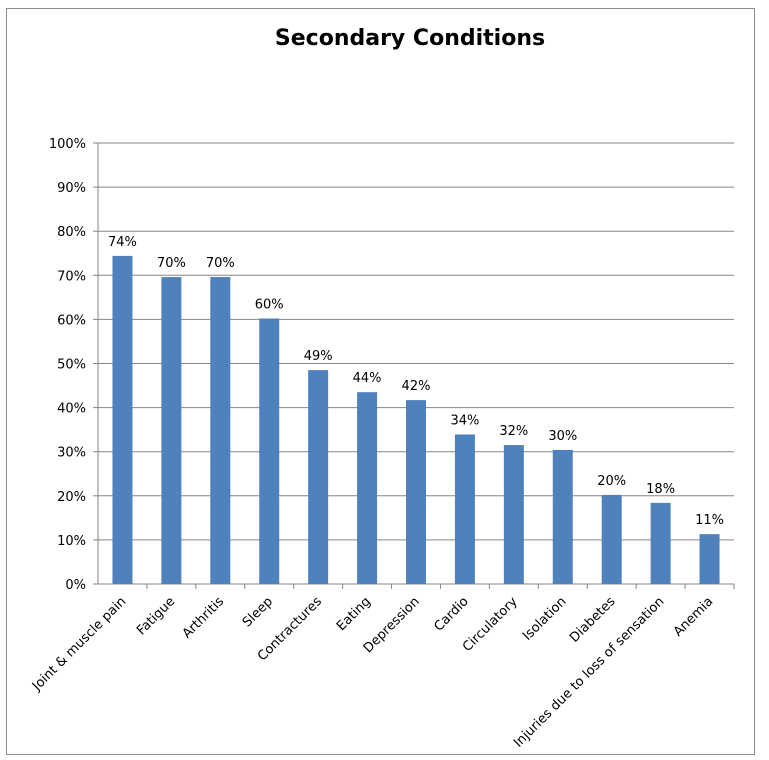 The image size is (769, 760). I want to click on y-tick-label: 80%, so click(71, 232).